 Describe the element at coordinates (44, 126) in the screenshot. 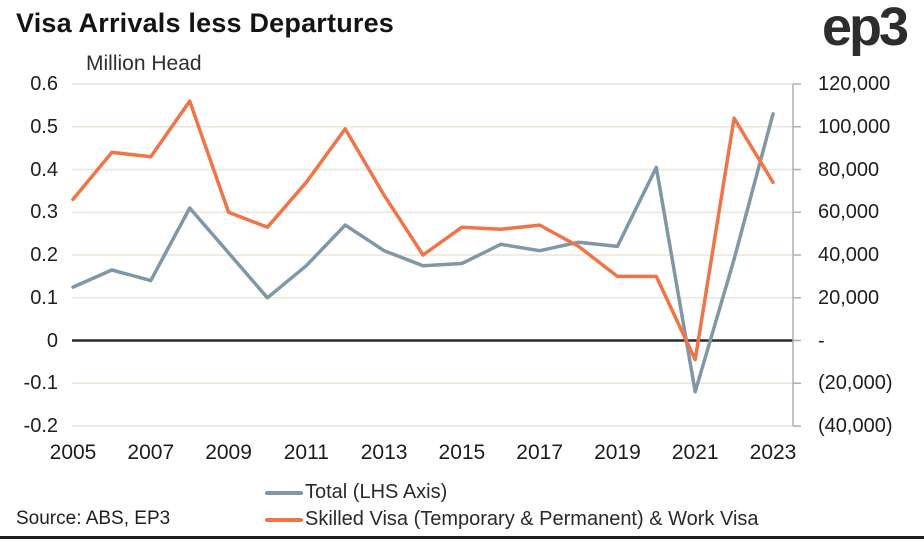

I see `y-axis-tick-label-left: 0.5` at that location.